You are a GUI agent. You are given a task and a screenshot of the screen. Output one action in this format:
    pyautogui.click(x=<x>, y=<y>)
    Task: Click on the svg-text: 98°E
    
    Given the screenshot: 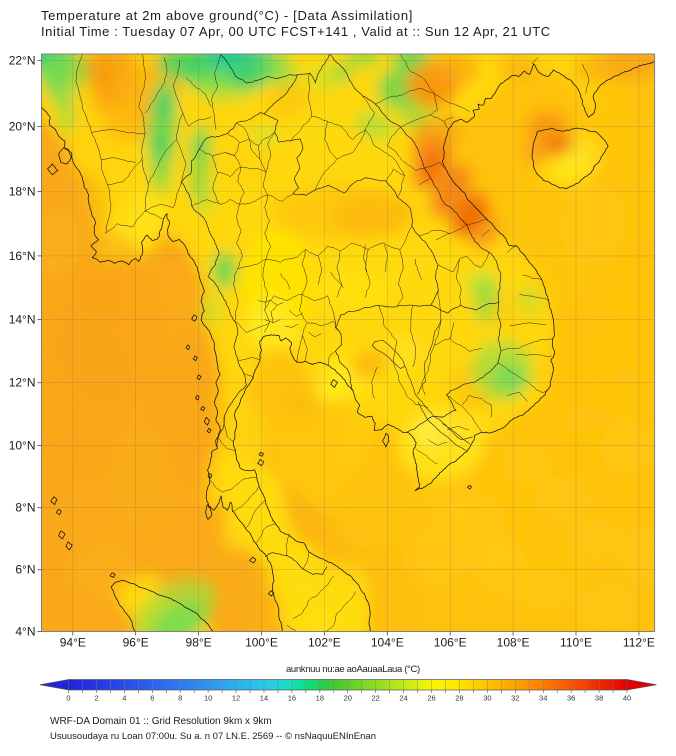 What is the action you would take?
    pyautogui.click(x=199, y=643)
    